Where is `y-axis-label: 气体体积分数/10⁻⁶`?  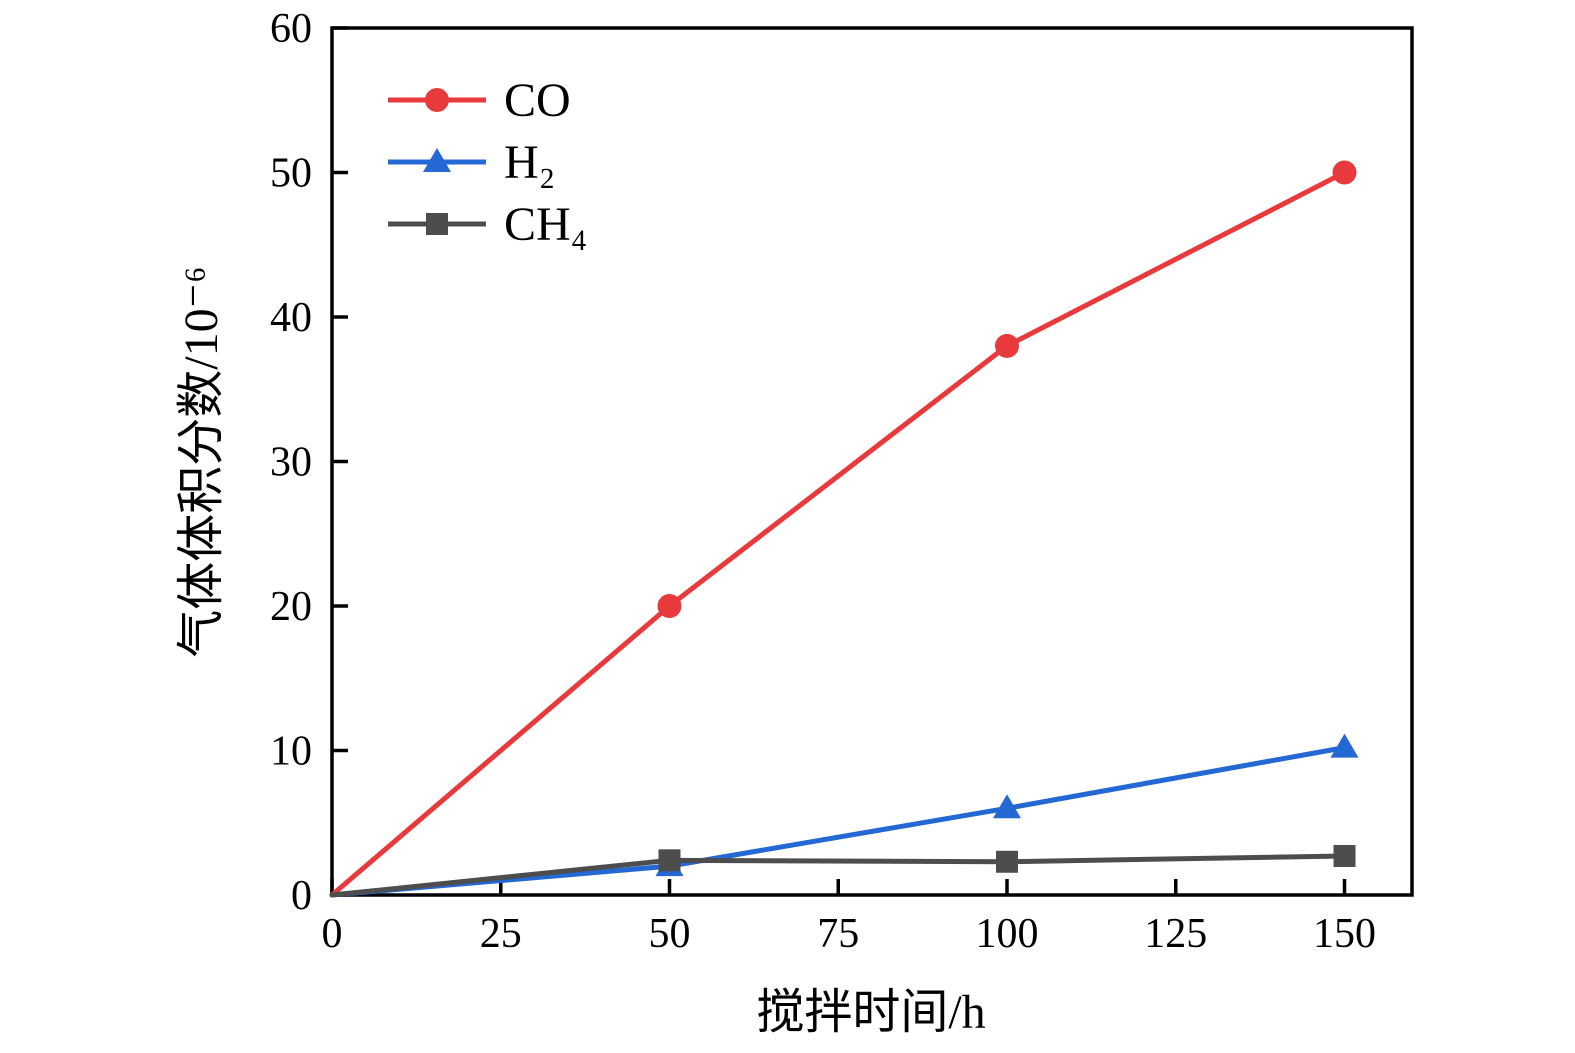
y-axis-label: 气体体积分数/10⁻⁶ is located at coordinates (201, 462).